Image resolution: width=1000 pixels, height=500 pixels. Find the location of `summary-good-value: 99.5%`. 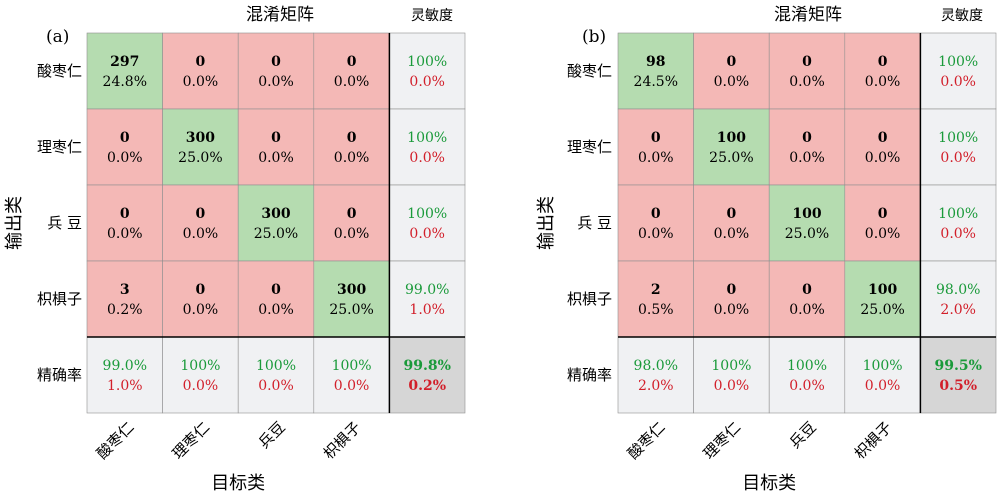

summary-good-value: 99.5% is located at coordinates (957, 366).